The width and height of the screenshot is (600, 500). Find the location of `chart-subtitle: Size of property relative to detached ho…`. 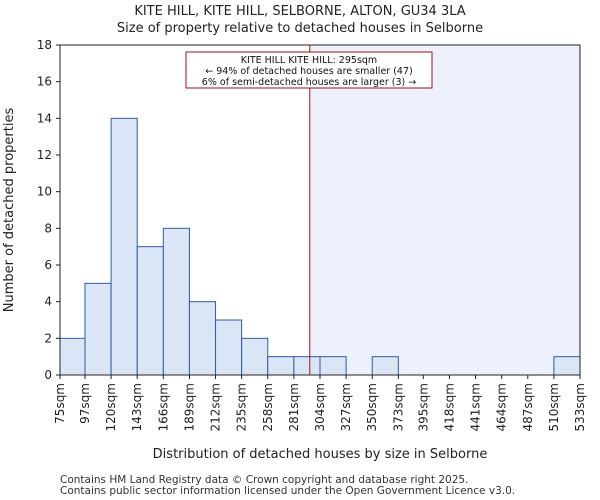

chart-subtitle: Size of property relative to detached ho… is located at coordinates (300, 28).